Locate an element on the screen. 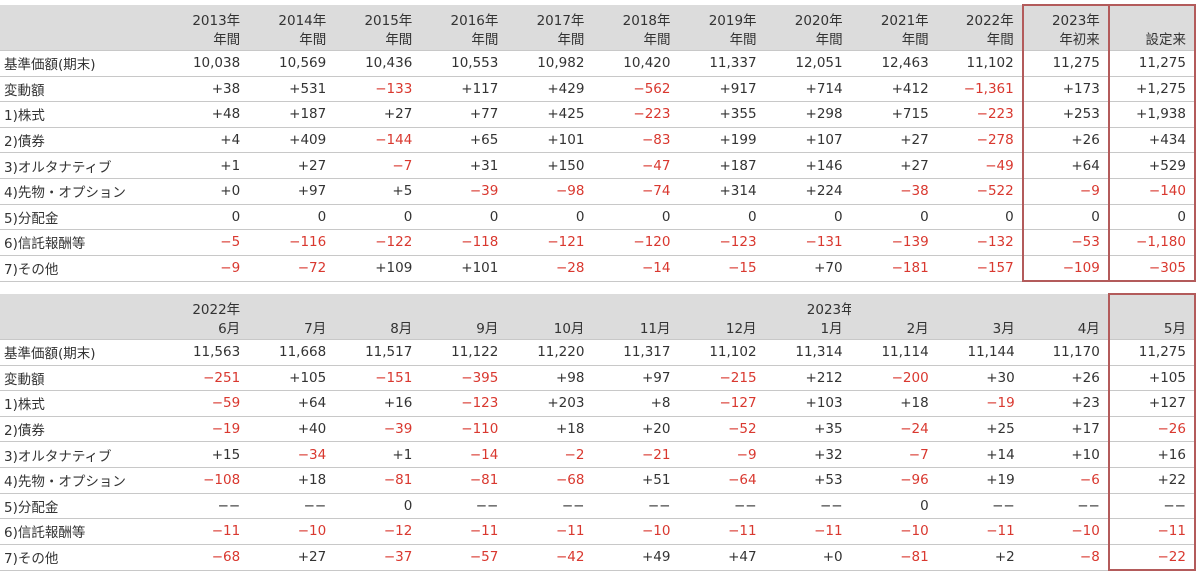 This screenshot has height=571, width=1200. value-cell: 11,102 is located at coordinates (721, 352).